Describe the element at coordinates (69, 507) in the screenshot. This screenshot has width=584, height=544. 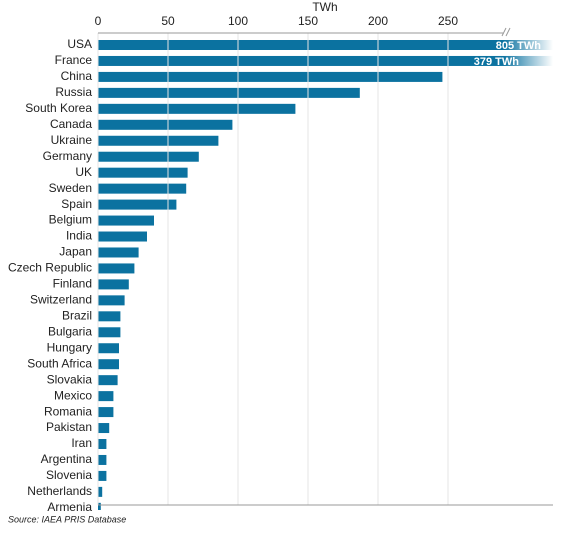
I see `y-tick-label: Armenia` at that location.